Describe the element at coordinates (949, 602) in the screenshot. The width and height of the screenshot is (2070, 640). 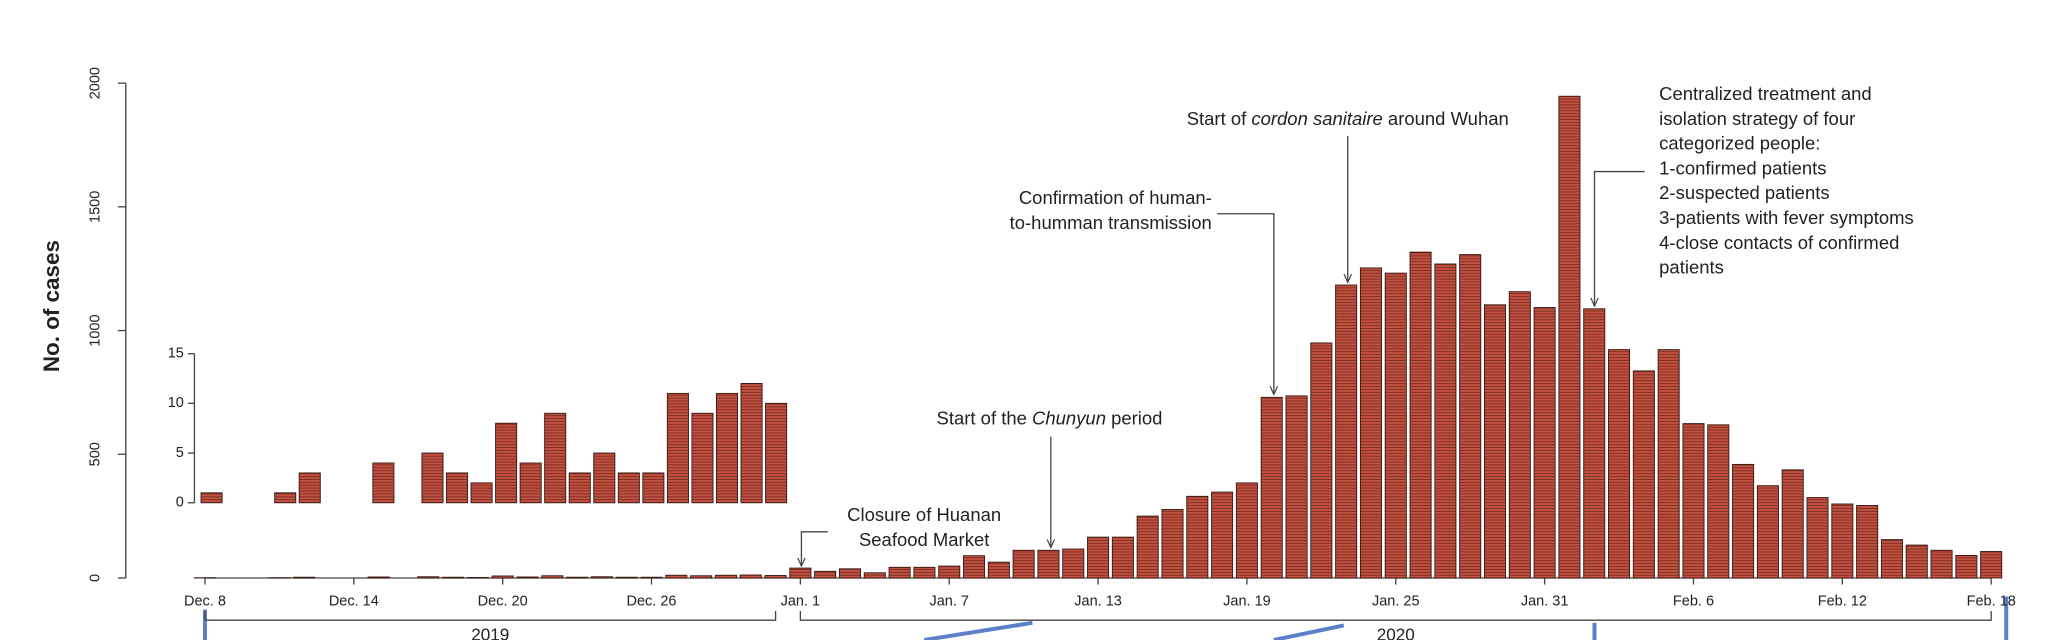
I see `x-tick-label: Jan. 7` at that location.